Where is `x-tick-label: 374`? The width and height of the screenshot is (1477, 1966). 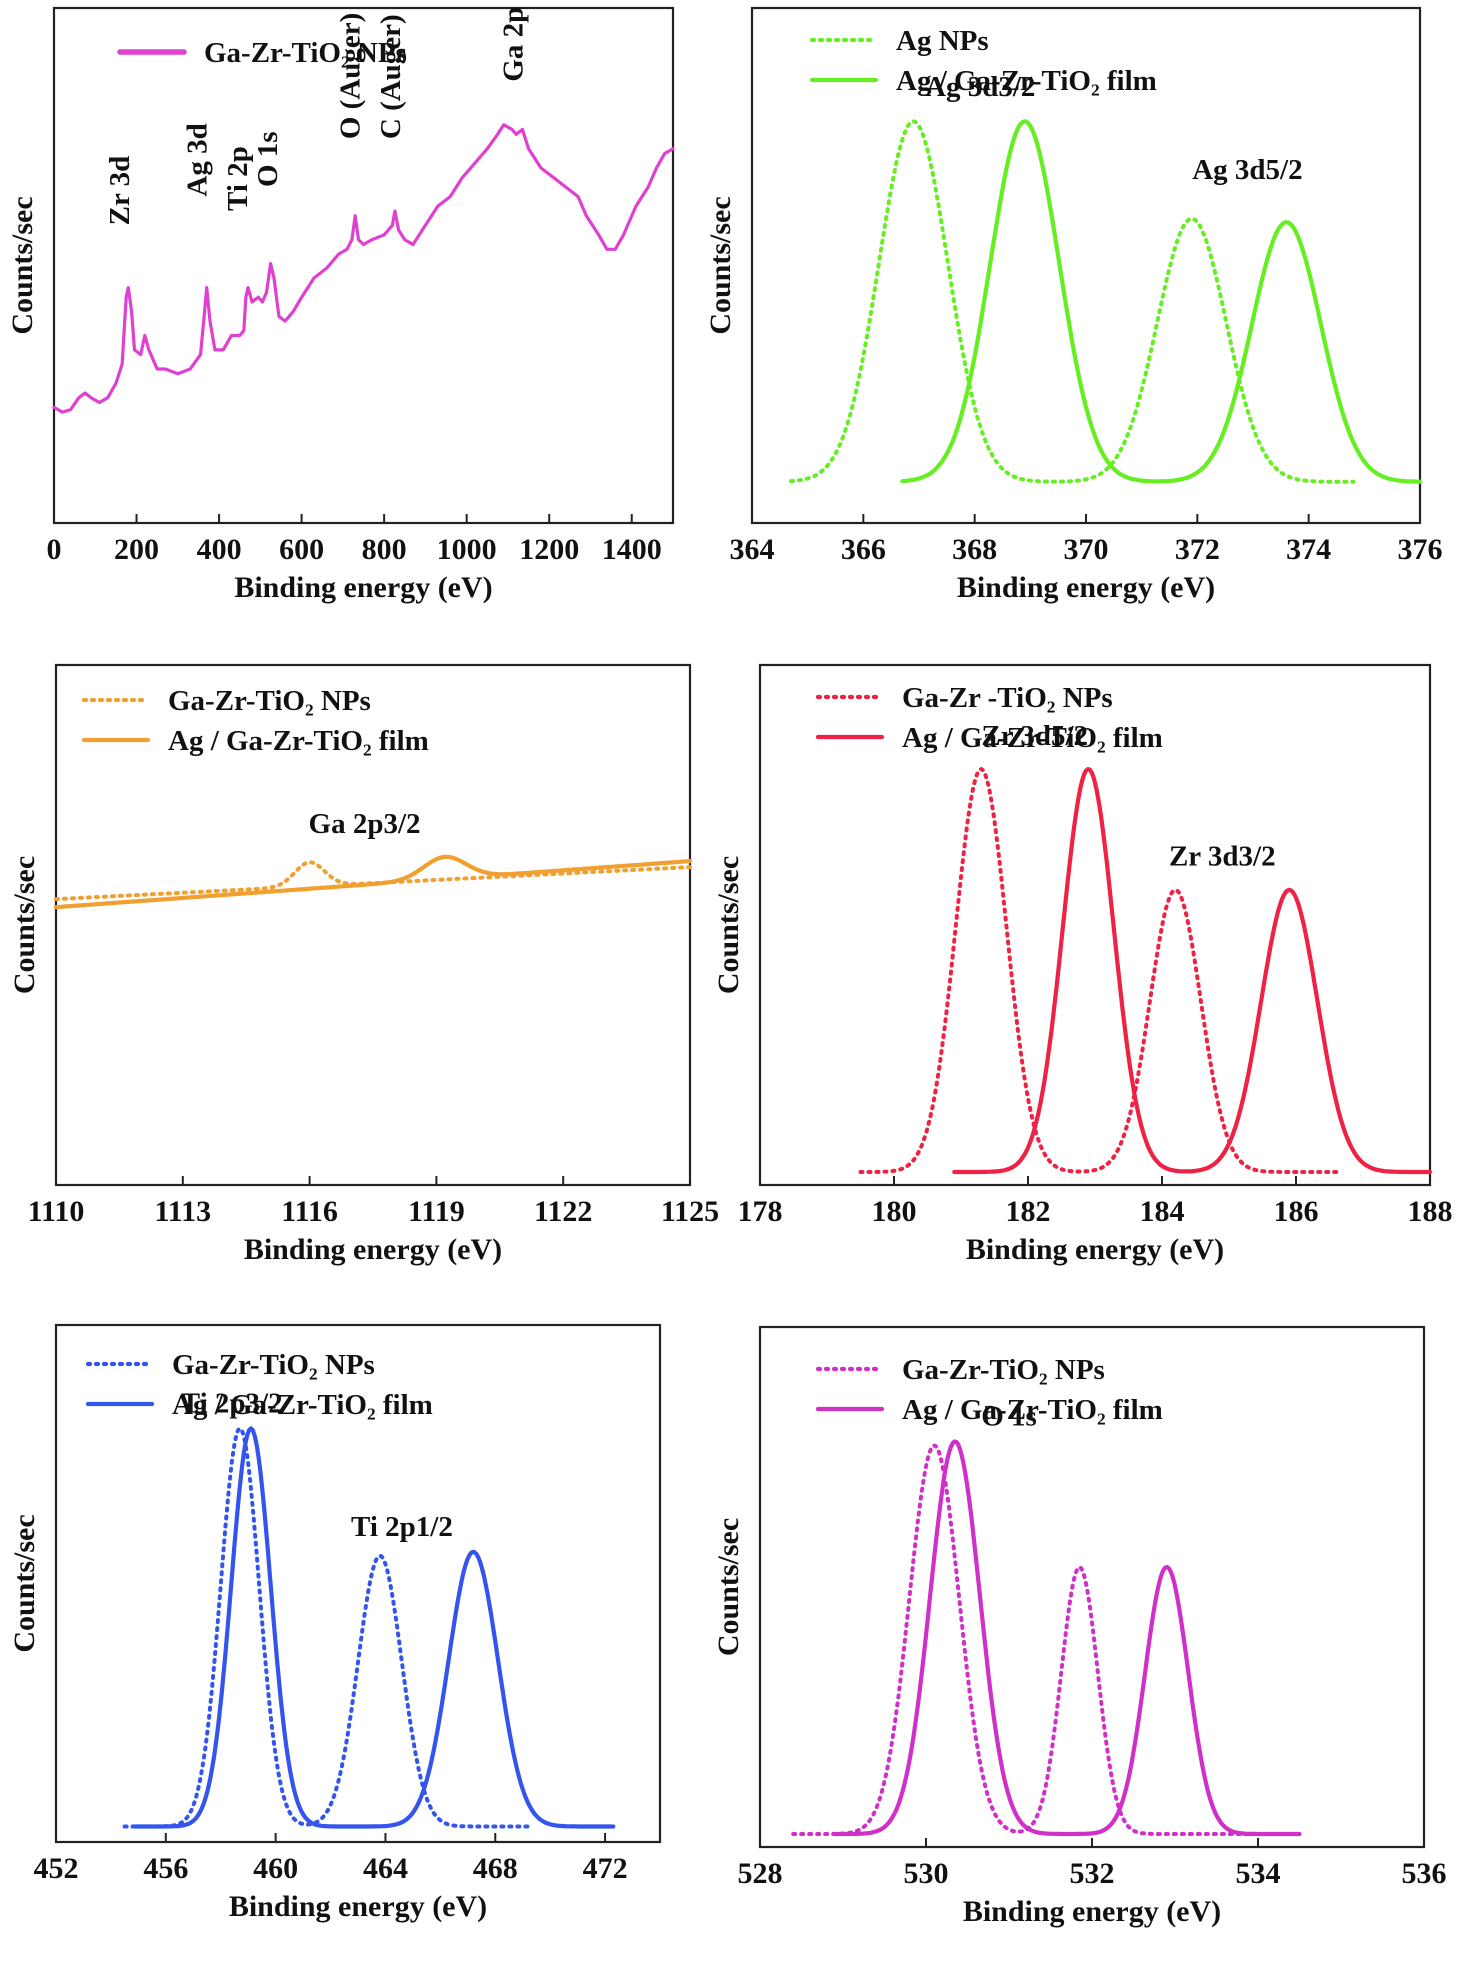
x-tick-label: 374 is located at coordinates (1308, 549).